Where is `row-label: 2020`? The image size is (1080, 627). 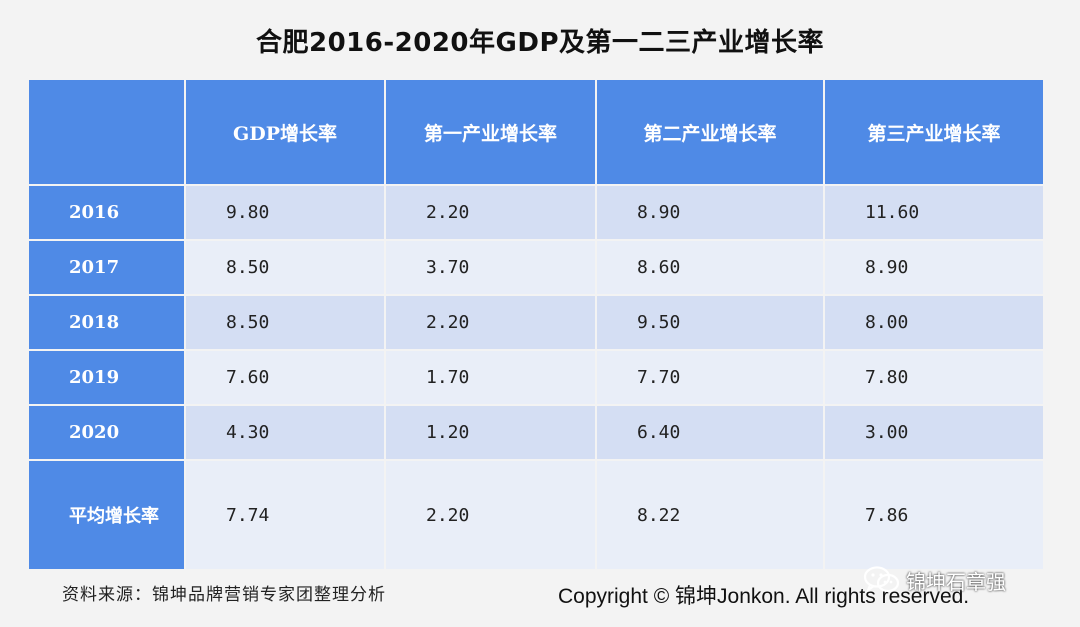
row-label: 2020 is located at coordinates (106, 432).